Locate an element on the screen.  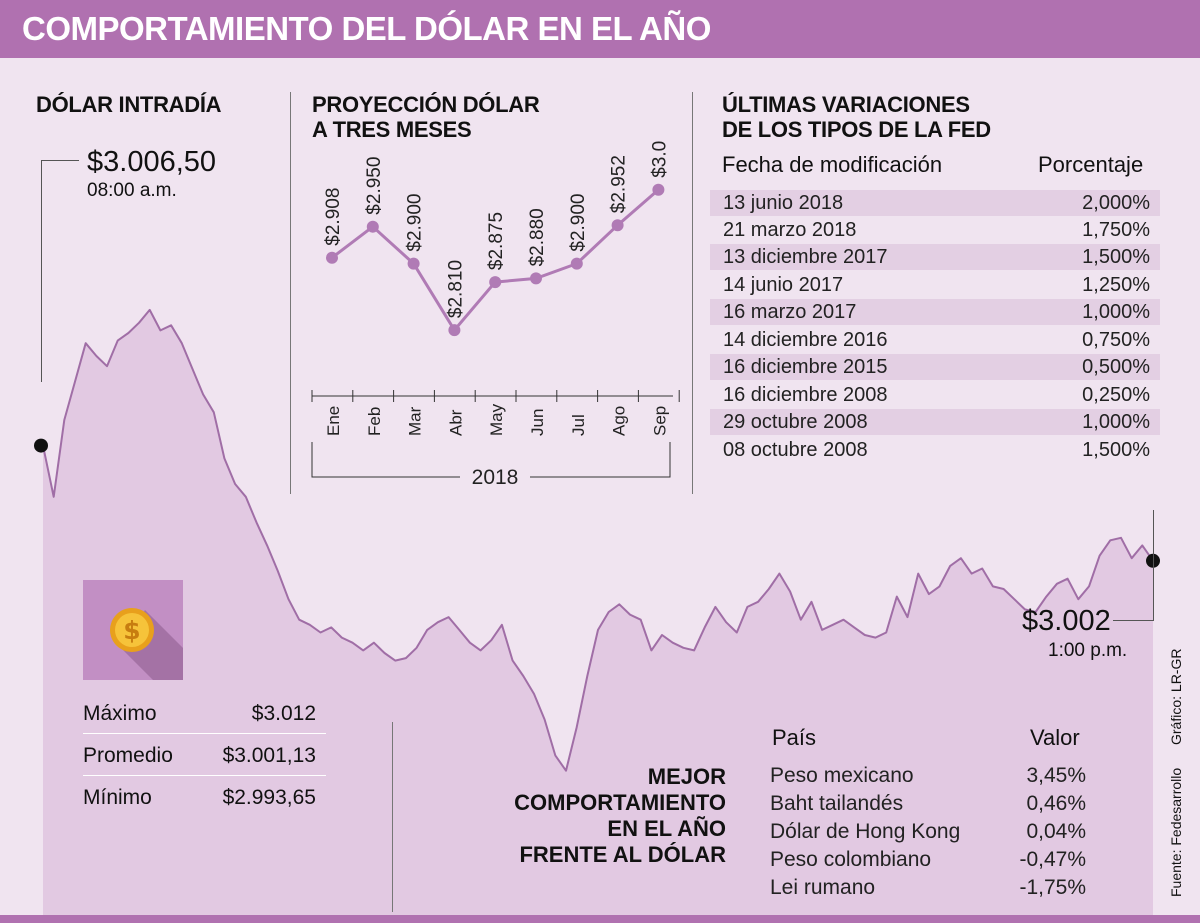
close-time: 1:00 p.m. is located at coordinates (1088, 650).